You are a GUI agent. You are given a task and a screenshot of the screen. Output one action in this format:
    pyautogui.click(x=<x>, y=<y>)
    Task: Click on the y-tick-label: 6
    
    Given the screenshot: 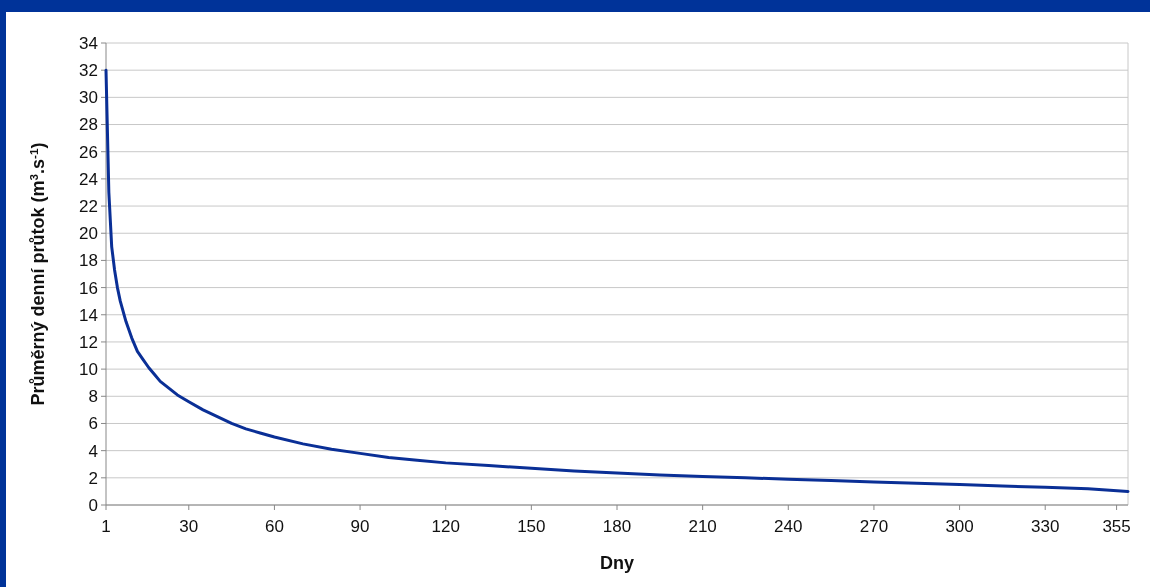 What is the action you would take?
    pyautogui.click(x=93, y=424)
    